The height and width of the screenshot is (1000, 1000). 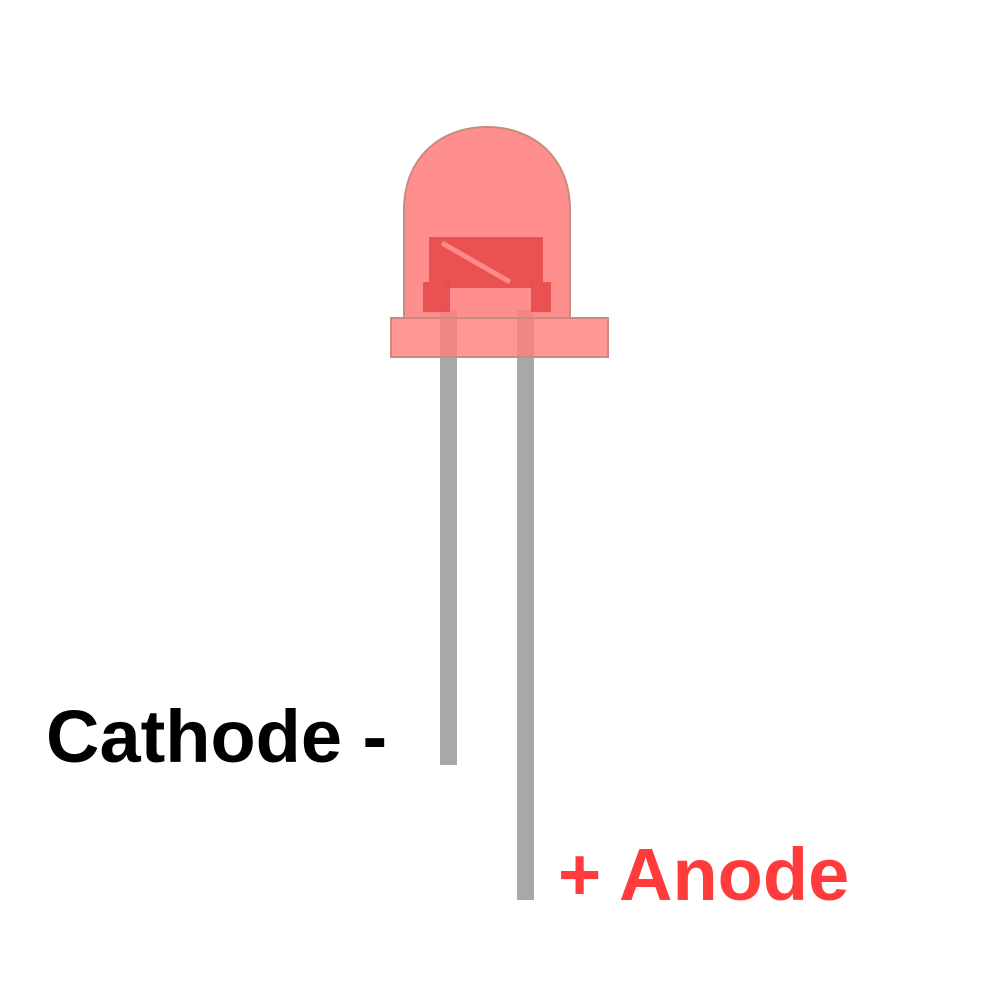 I want to click on anode-lead, so click(x=525, y=605).